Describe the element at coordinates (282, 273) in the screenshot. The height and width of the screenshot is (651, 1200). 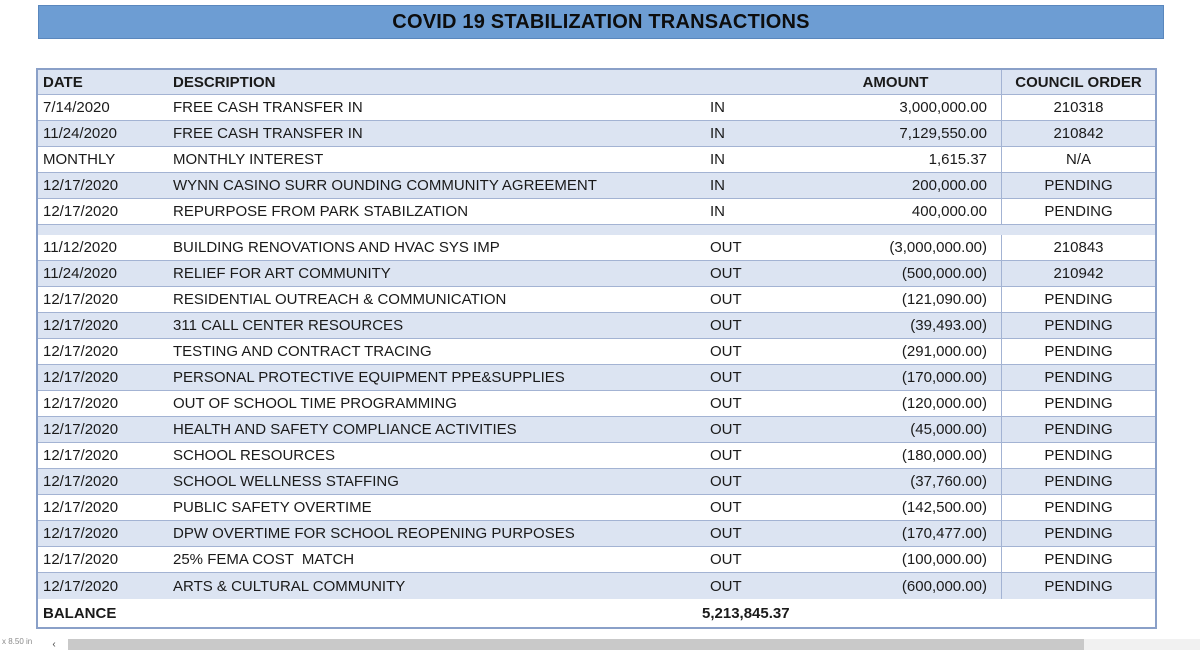
I see `description-cell: RELIEF FOR ART COMMUNITY` at that location.